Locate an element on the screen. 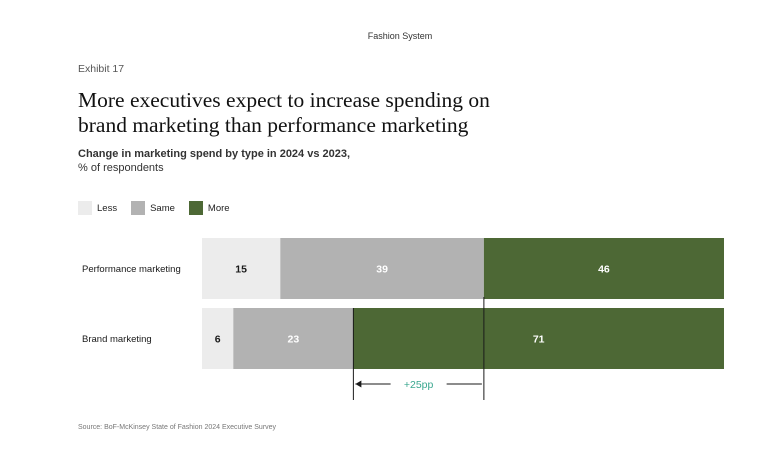  data-label: 23 is located at coordinates (294, 340).